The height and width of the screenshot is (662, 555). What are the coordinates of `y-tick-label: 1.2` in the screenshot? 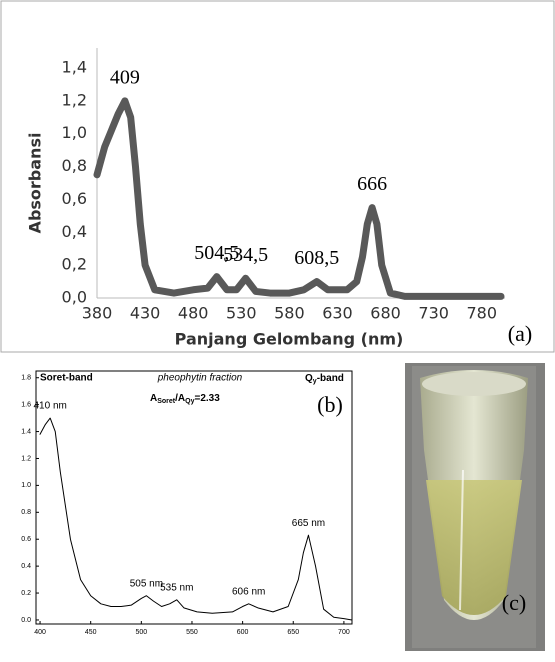 It's located at (26, 458).